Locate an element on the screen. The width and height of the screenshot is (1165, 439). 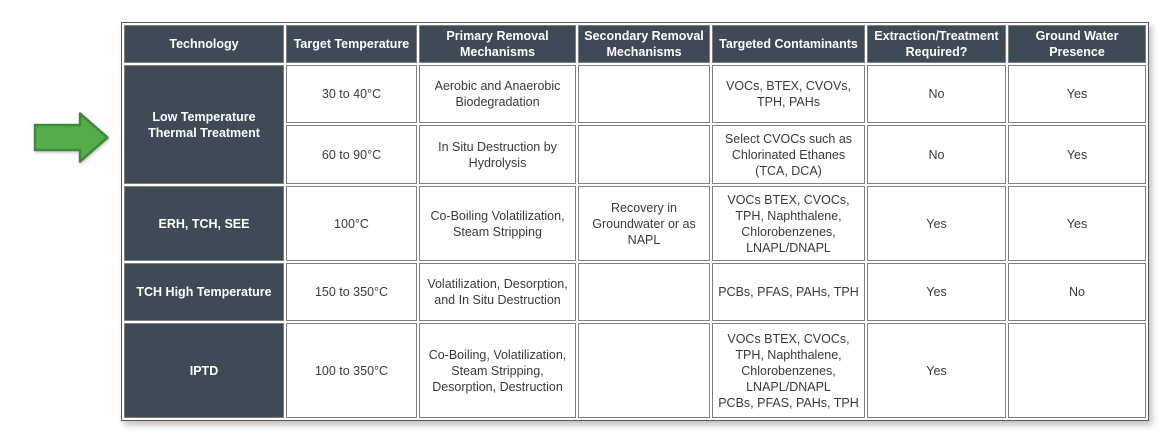
cell-temperature: 30 to 40°C is located at coordinates (351, 94).